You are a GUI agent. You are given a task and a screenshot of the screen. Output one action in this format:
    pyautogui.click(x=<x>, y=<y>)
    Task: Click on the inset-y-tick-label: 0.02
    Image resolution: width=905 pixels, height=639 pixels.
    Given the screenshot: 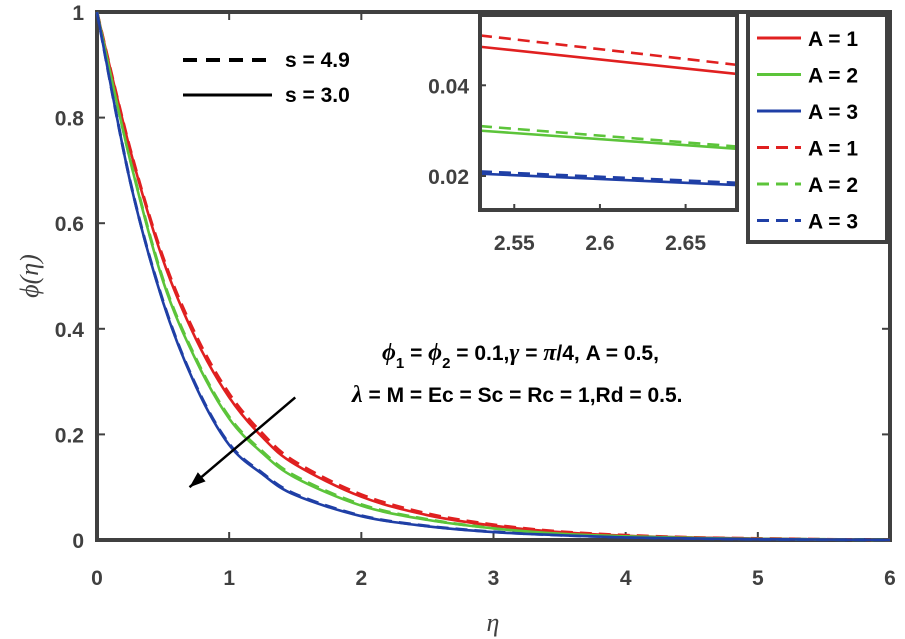 What is the action you would take?
    pyautogui.click(x=448, y=177)
    